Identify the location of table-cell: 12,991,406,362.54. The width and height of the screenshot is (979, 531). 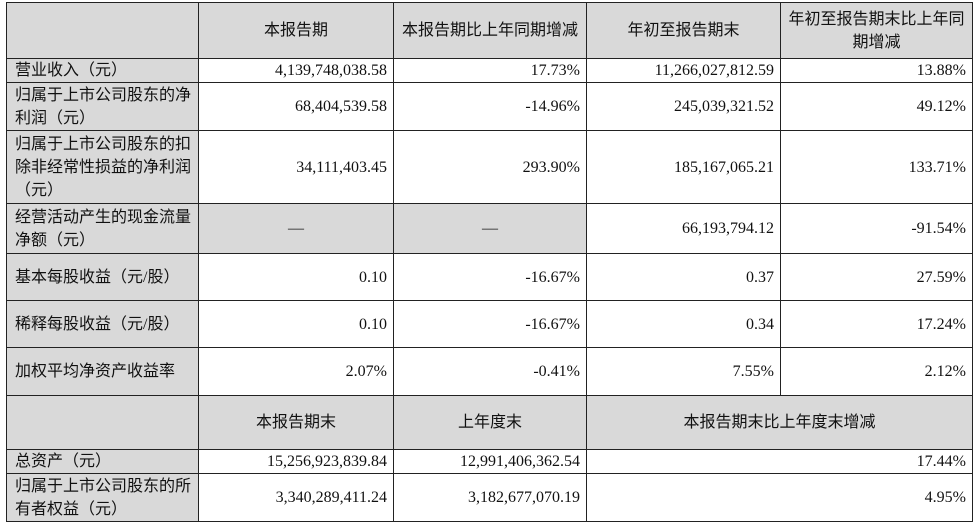
(490, 461).